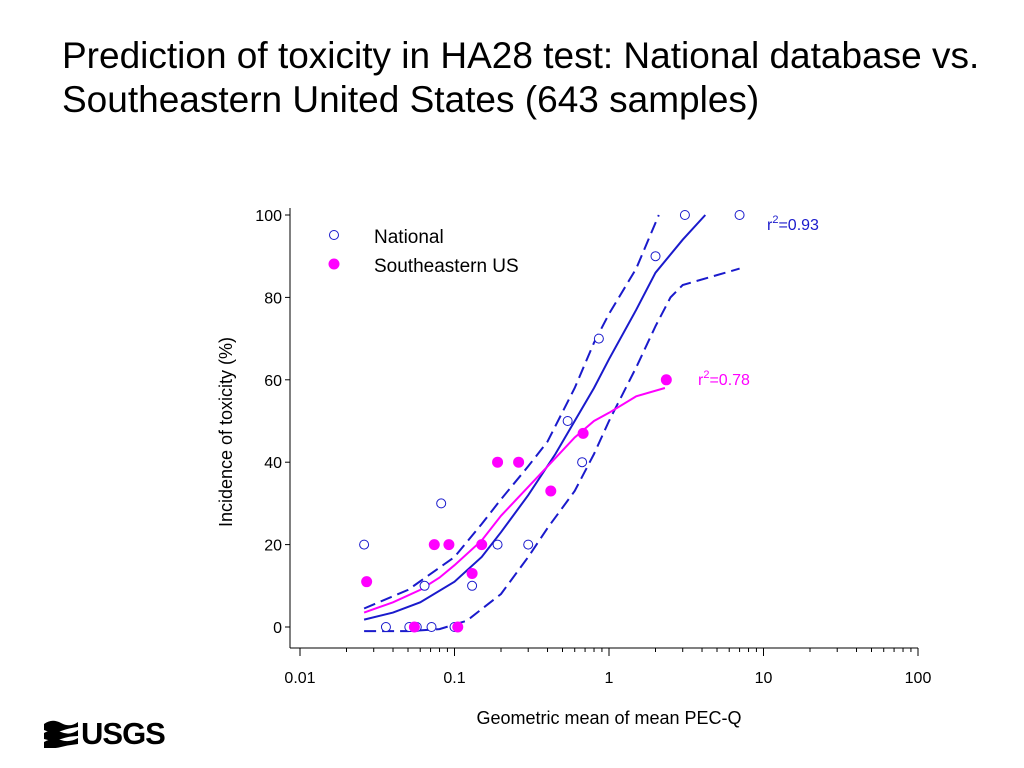 The image size is (1024, 768). Describe the element at coordinates (409, 237) in the screenshot. I see `legend-national-label: National` at that location.